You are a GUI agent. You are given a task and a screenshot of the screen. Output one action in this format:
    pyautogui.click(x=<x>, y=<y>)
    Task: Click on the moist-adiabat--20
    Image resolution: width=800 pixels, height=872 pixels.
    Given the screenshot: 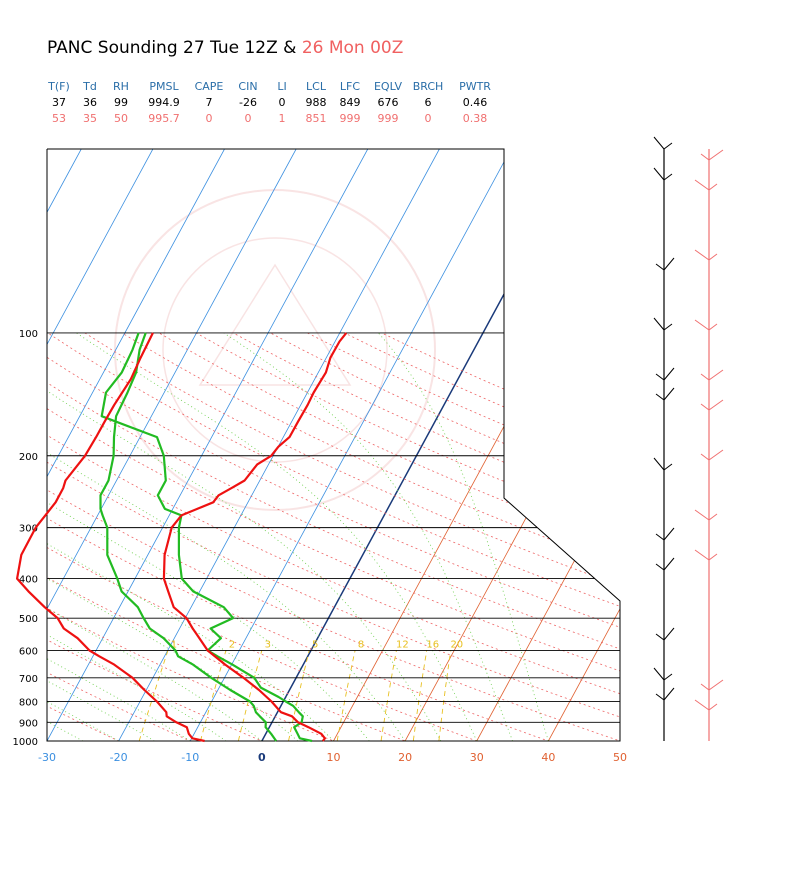 What is the action you would take?
    pyautogui.click(x=83, y=621)
    